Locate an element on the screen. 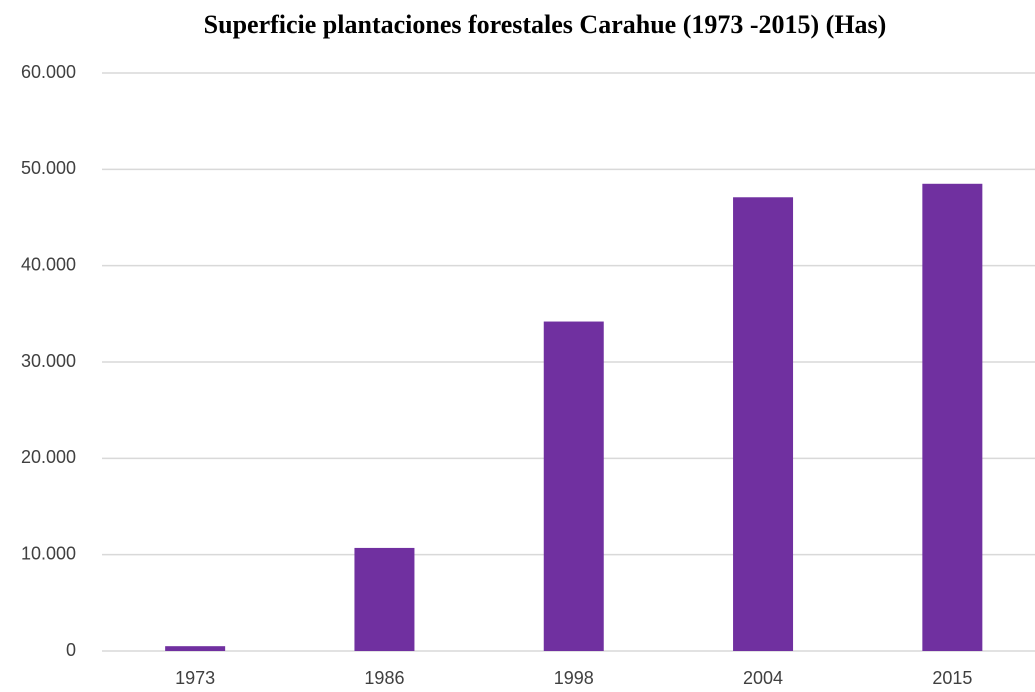 This screenshot has height=692, width=1035. y-tick-label: 10.000 is located at coordinates (48, 553).